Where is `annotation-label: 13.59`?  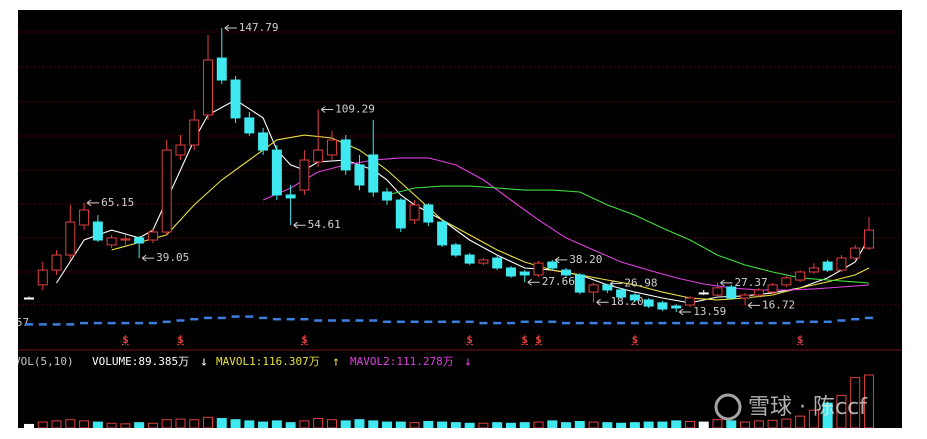
annotation-label: 13.59 is located at coordinates (709, 311).